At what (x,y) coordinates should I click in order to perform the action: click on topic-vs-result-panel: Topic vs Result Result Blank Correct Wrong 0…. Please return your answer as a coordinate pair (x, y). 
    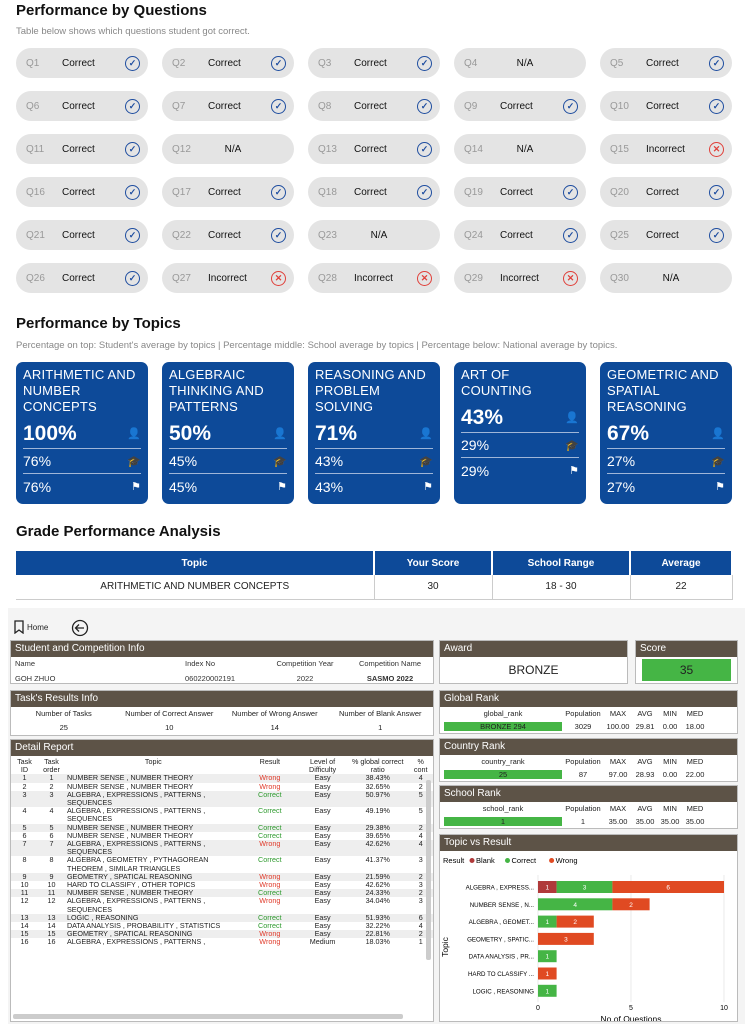
    Looking at the image, I should click on (588, 929).